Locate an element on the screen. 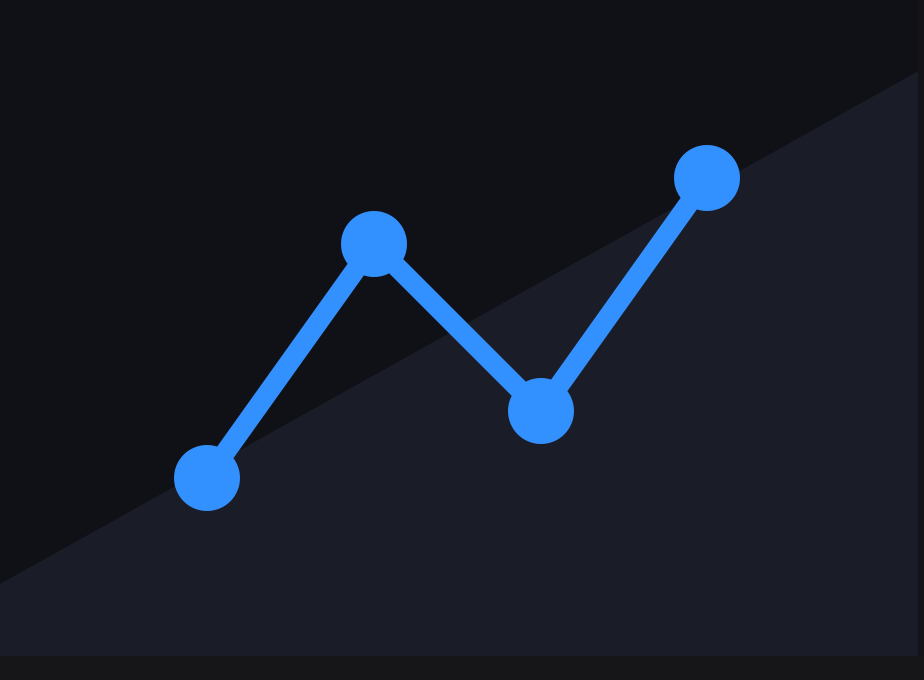 Image resolution: width=924 pixels, height=680 pixels. right-edge-strip is located at coordinates (921, 328).